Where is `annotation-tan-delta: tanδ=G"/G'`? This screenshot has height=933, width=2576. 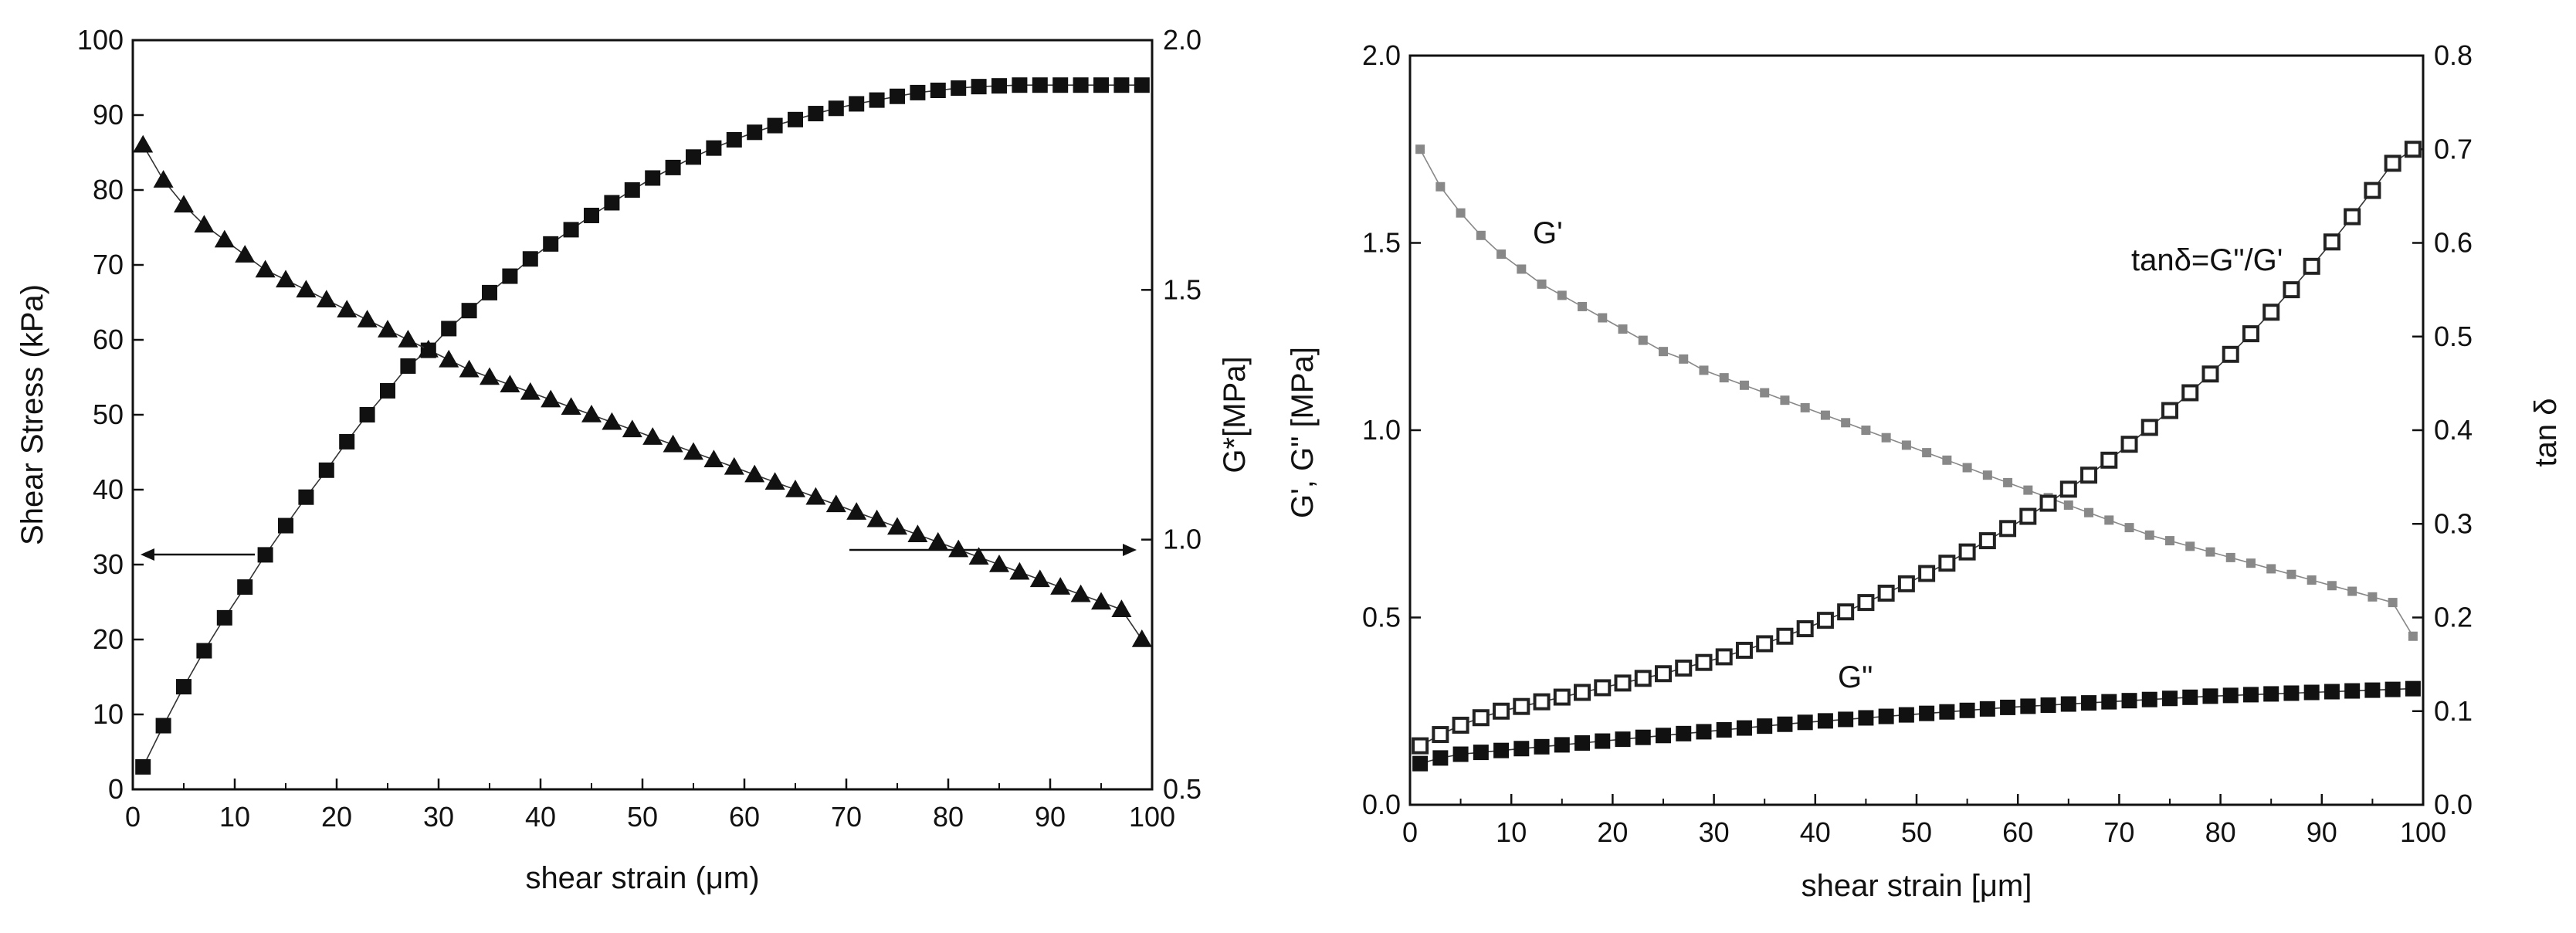
annotation-tan-delta: tanδ=G"/G' is located at coordinates (2207, 260).